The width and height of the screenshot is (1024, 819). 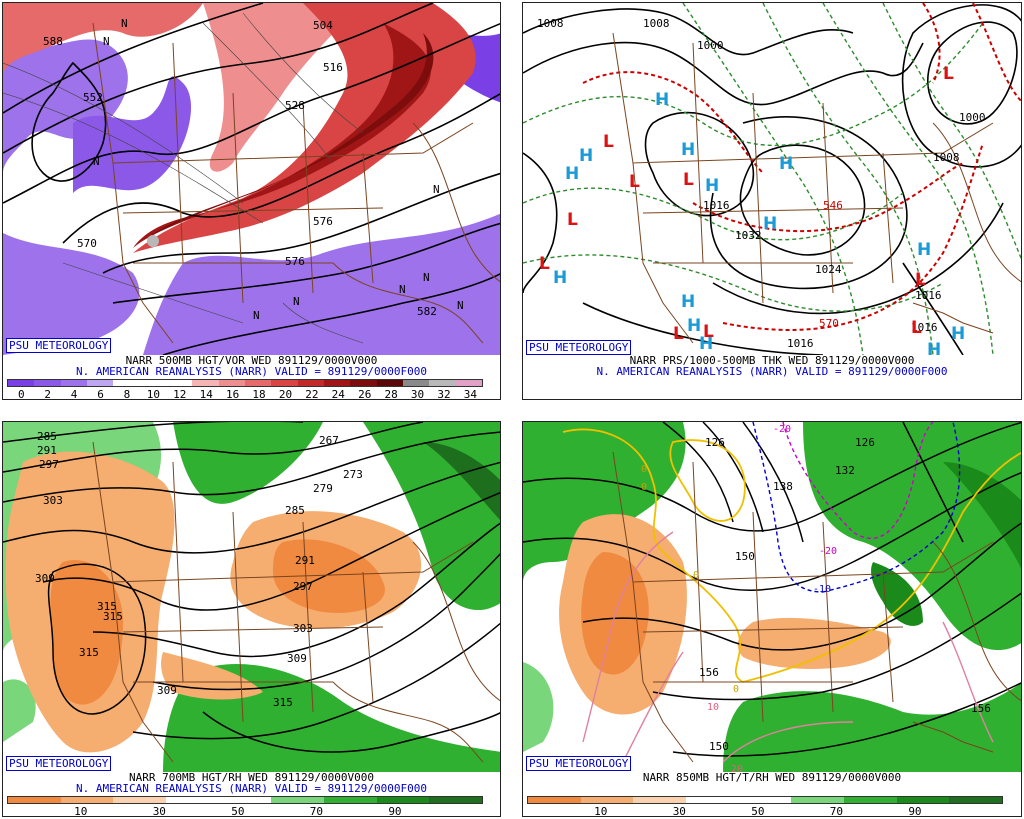 I want to click on colorbar-tick-label: 6, so click(x=100, y=394).